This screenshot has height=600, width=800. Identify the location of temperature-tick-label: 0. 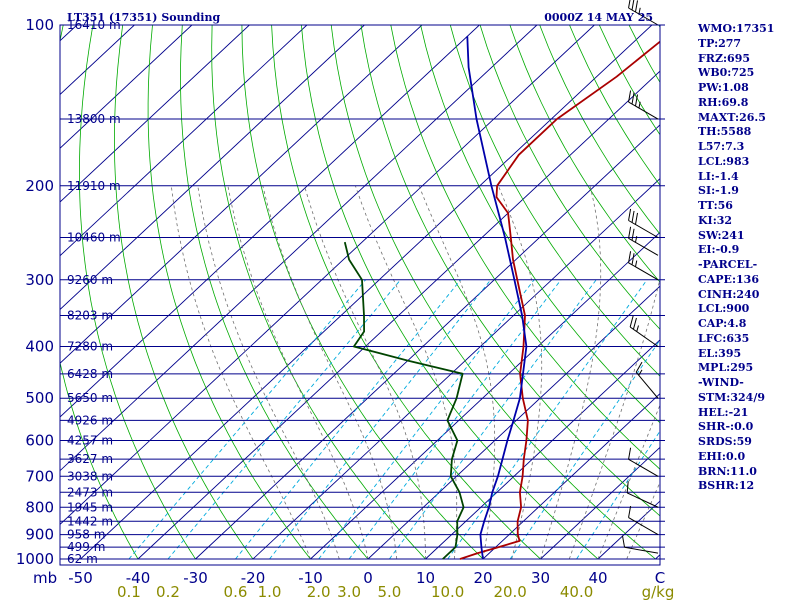
(368, 578).